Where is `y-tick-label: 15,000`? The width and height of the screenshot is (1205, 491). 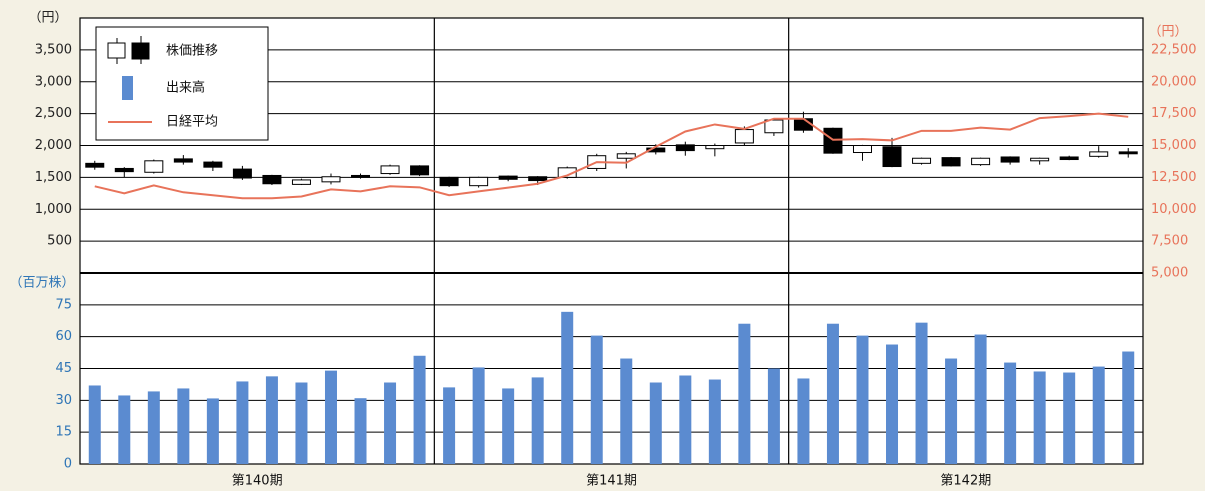 y-tick-label: 15,000 is located at coordinates (1174, 145).